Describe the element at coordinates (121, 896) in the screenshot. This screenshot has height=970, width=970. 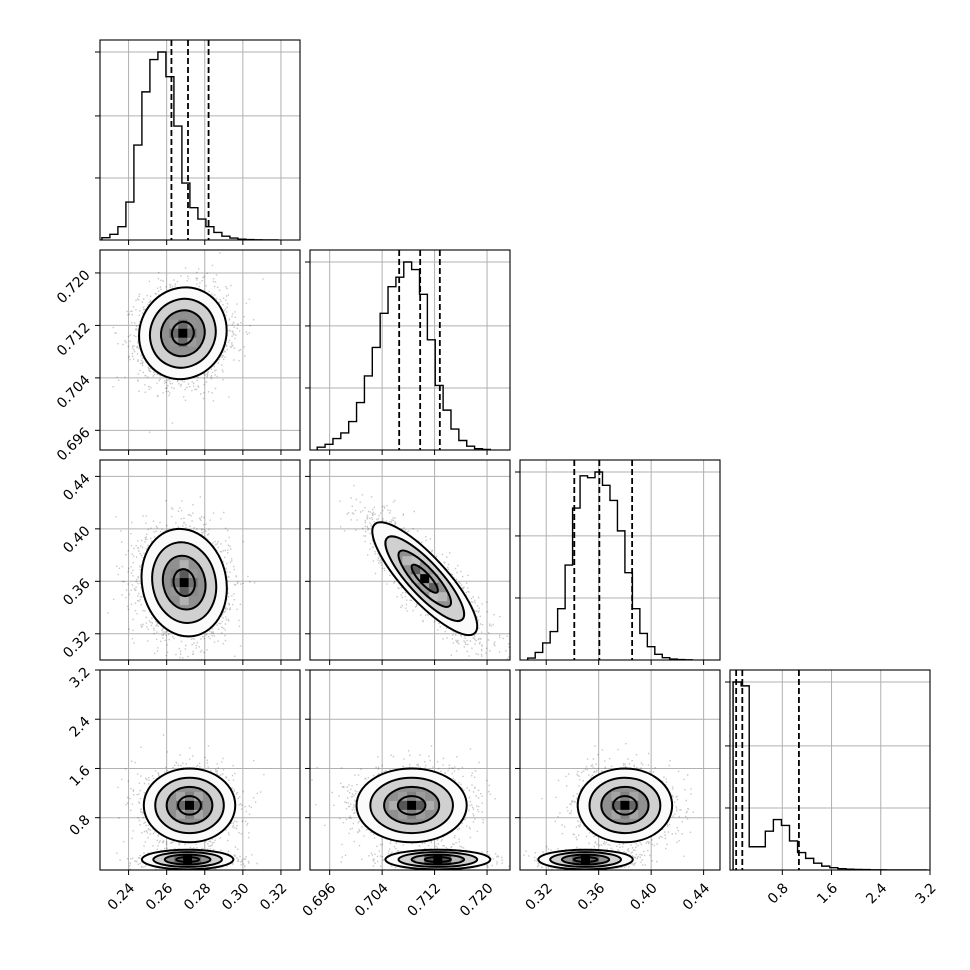
I see `x-tick-label-0-0: 0.24` at that location.